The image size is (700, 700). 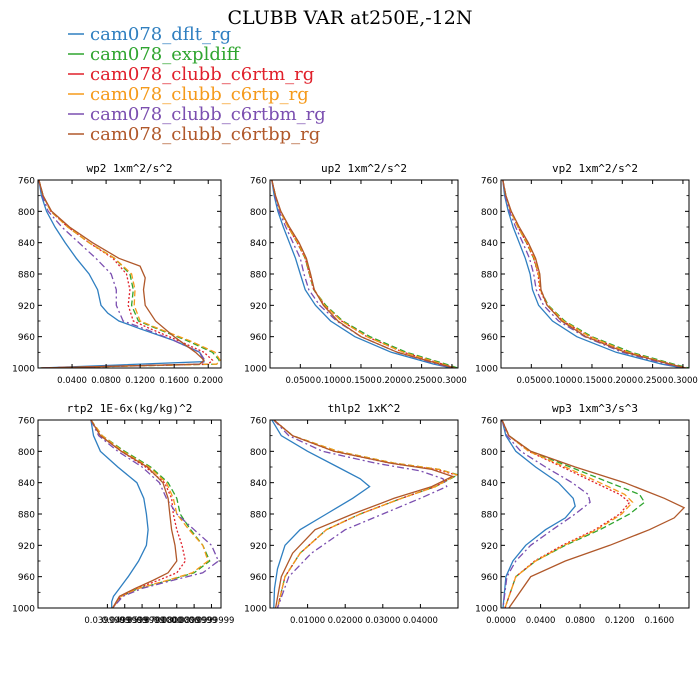 What do you see at coordinates (125, 621) in the screenshot?
I see `x-tick-label: 0.0499999` at bounding box center [125, 621].